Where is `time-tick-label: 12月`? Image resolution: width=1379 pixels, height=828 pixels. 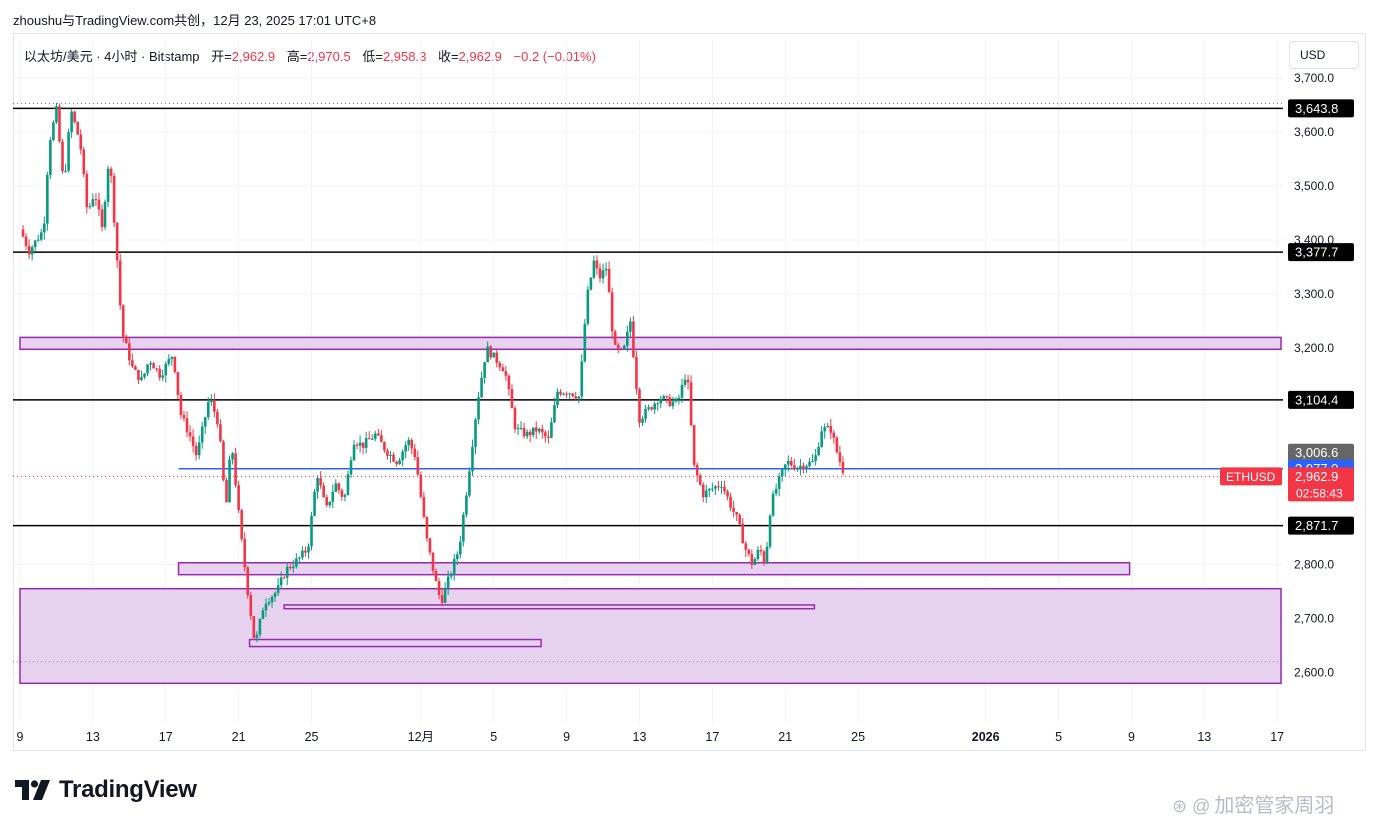
time-tick-label: 12月 is located at coordinates (421, 737).